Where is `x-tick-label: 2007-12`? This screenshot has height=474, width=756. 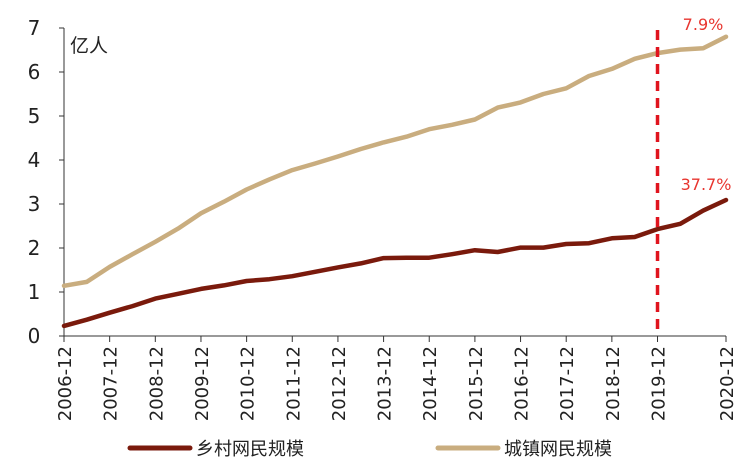 x-tick-label: 2007-12 is located at coordinates (111, 383).